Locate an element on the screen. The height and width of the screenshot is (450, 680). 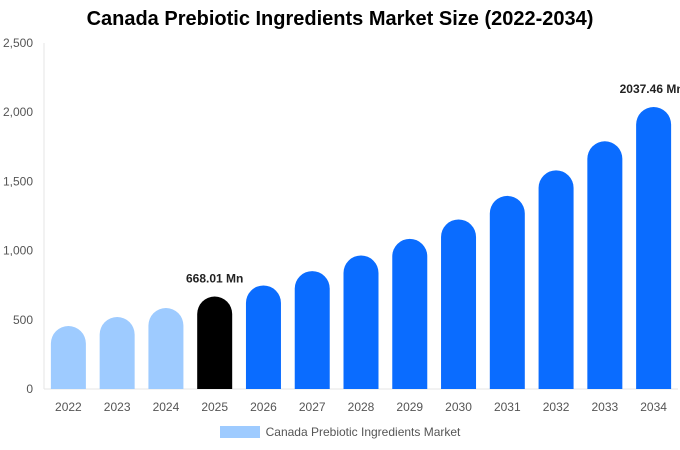
x-tick-label: 2026 is located at coordinates (263, 407).